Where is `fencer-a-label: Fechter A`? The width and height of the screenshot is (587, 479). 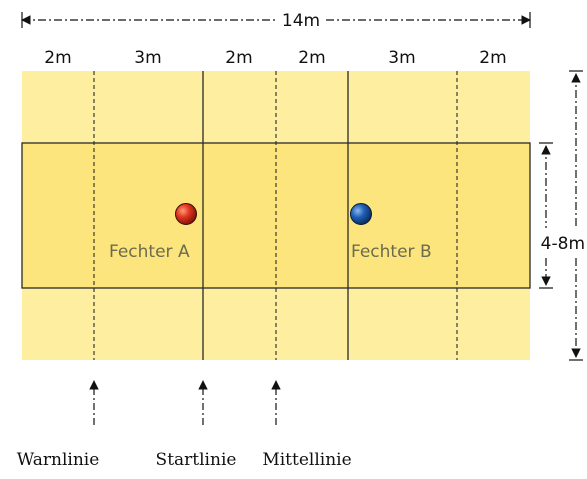
fencer-a-label: Fechter A is located at coordinates (149, 252).